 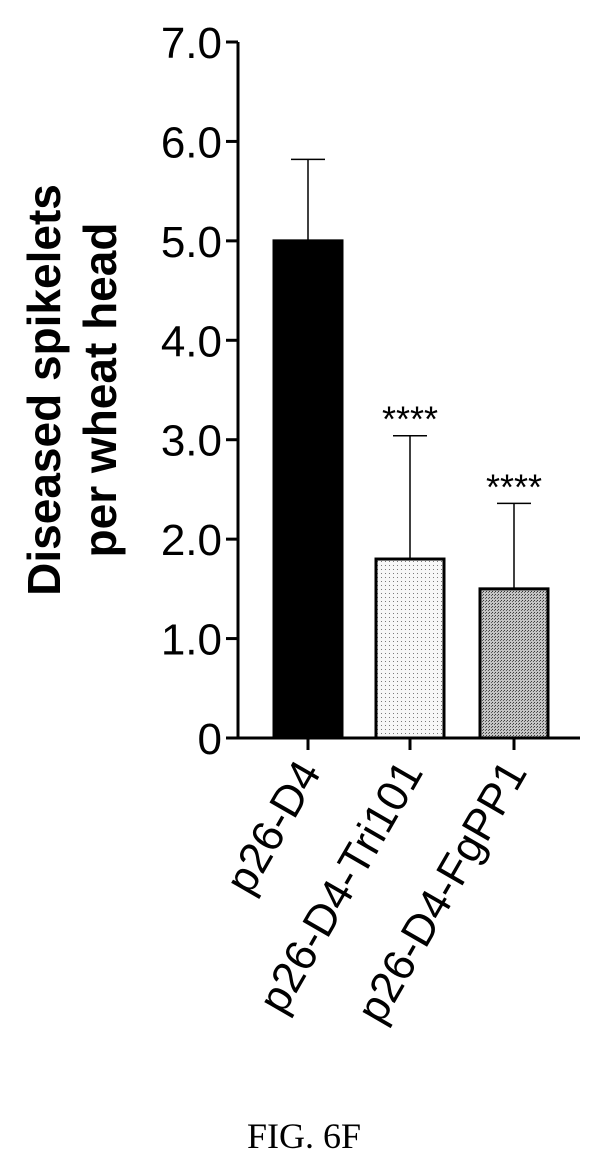 I want to click on y-tick-label: 2.0, so click(x=191, y=540).